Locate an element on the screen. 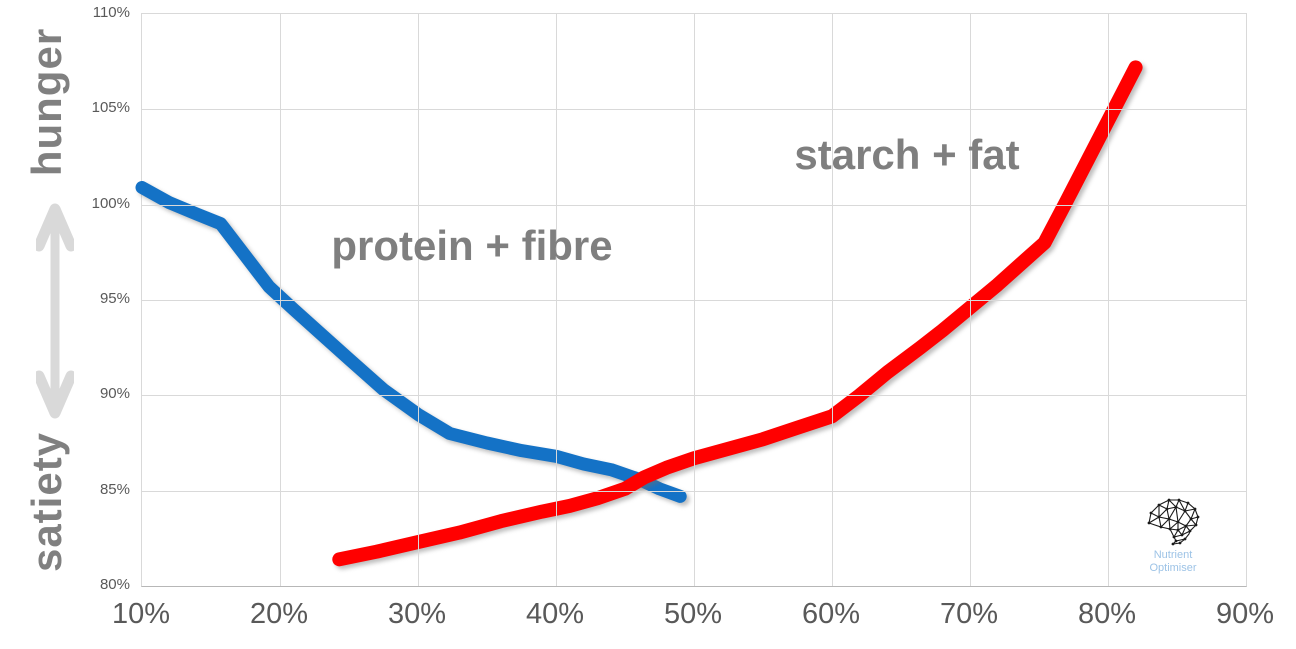 Image resolution: width=1296 pixels, height=649 pixels. x-tick-label: 90% is located at coordinates (1245, 614).